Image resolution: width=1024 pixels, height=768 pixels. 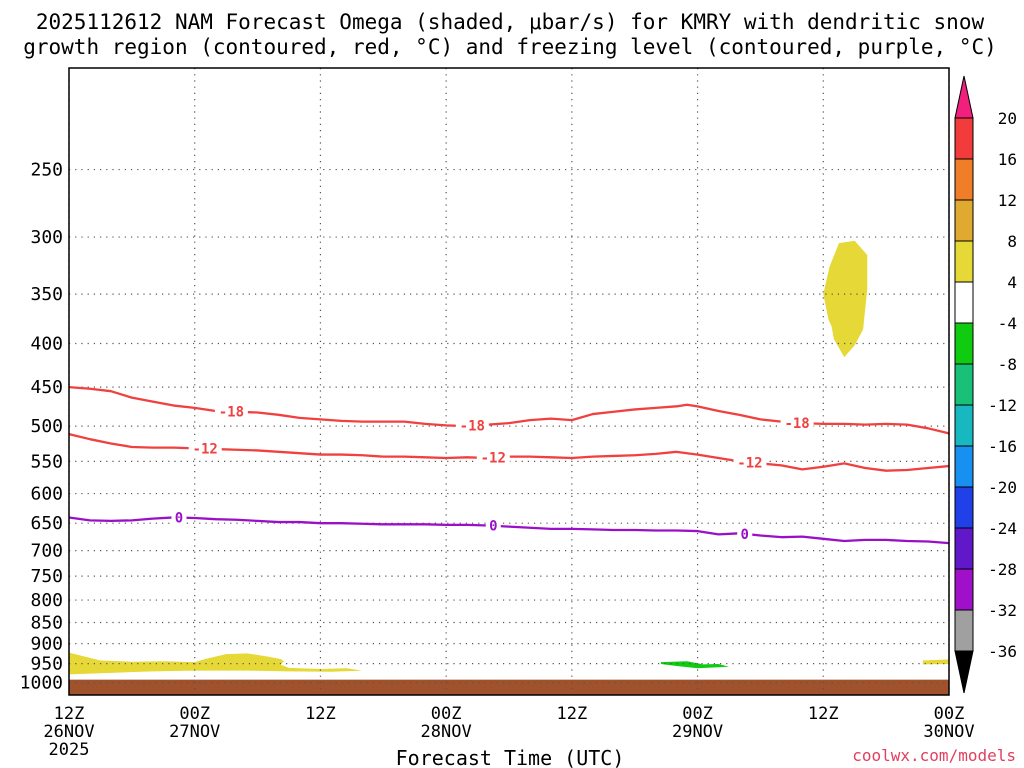 I want to click on colorbar-label-11: -28, so click(x=1002, y=569).